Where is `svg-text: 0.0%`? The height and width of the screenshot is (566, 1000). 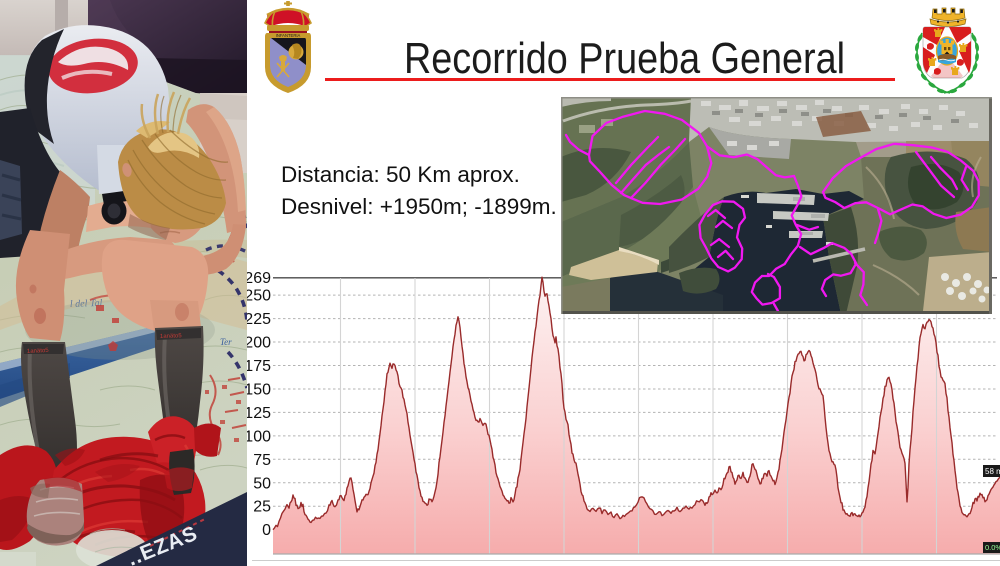 svg-text: 0.0% is located at coordinates (992, 547).